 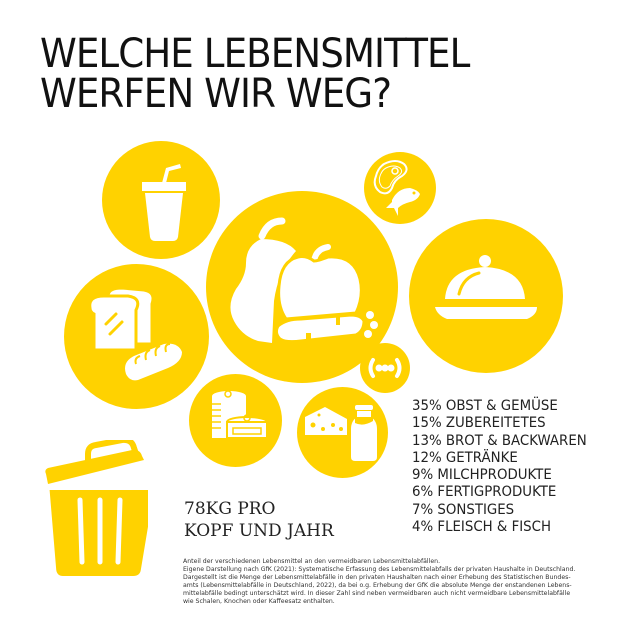 What do you see at coordinates (485, 406) in the screenshot?
I see `legend-item: 35% OBST & GEMÜSE` at bounding box center [485, 406].